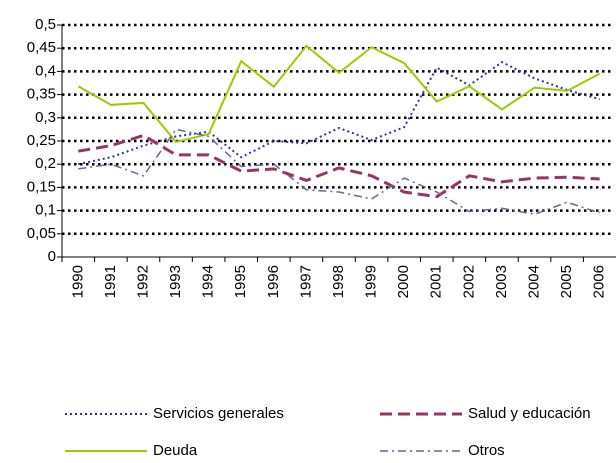 The width and height of the screenshot is (616, 463). I want to click on y-tick-label: 0,5, so click(45, 24).